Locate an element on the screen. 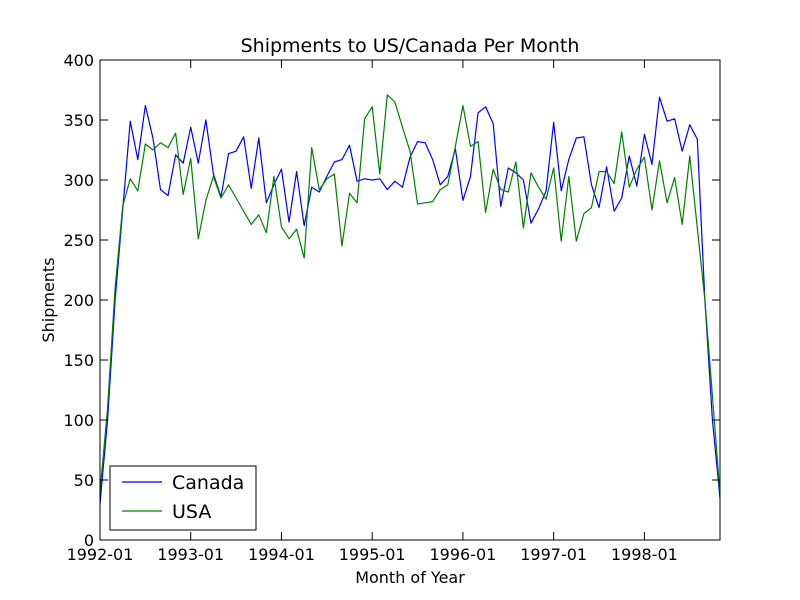  x-tick-label: 1993-01 is located at coordinates (190, 554).